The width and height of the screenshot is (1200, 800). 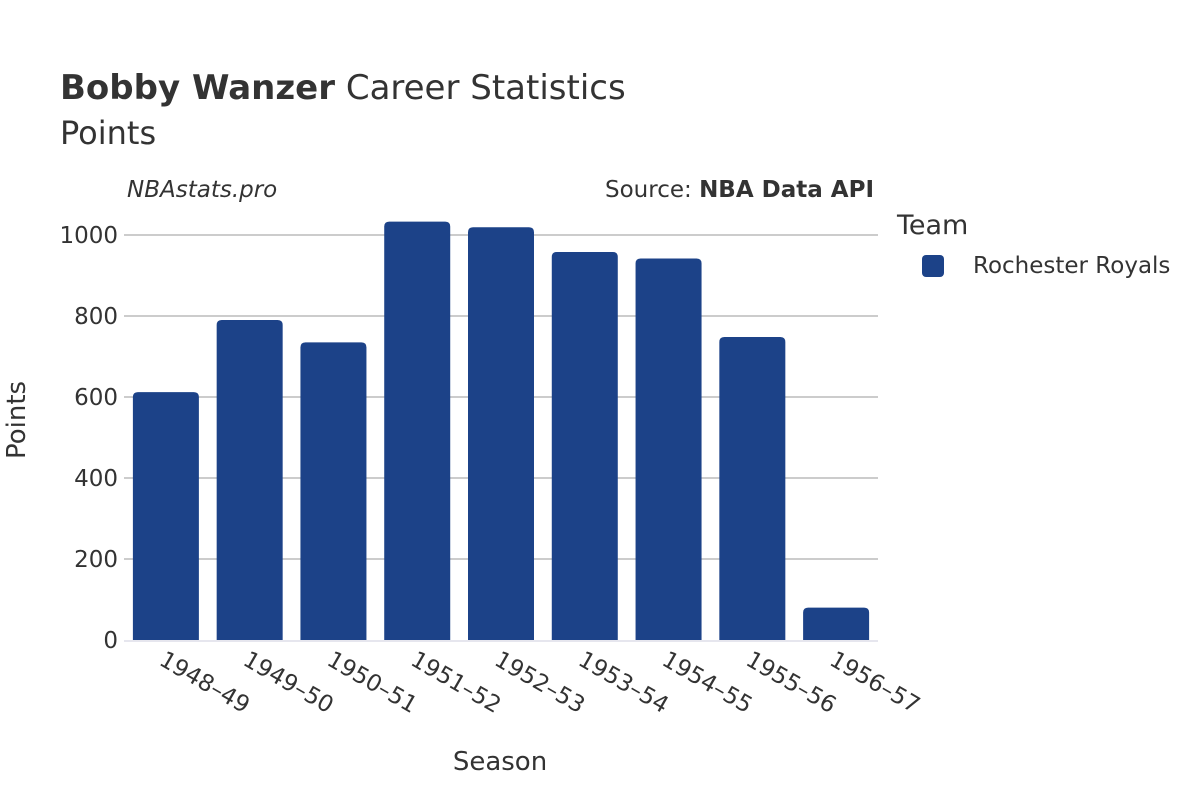 What do you see at coordinates (584, 446) in the screenshot?
I see `bar-1953–54` at bounding box center [584, 446].